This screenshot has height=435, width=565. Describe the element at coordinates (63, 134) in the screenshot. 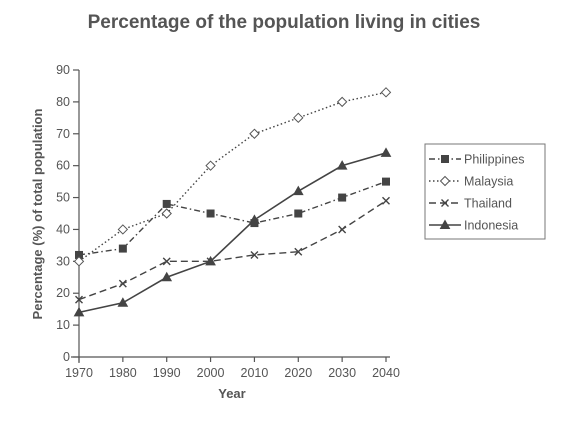

I see `y-tick-label: 70` at that location.